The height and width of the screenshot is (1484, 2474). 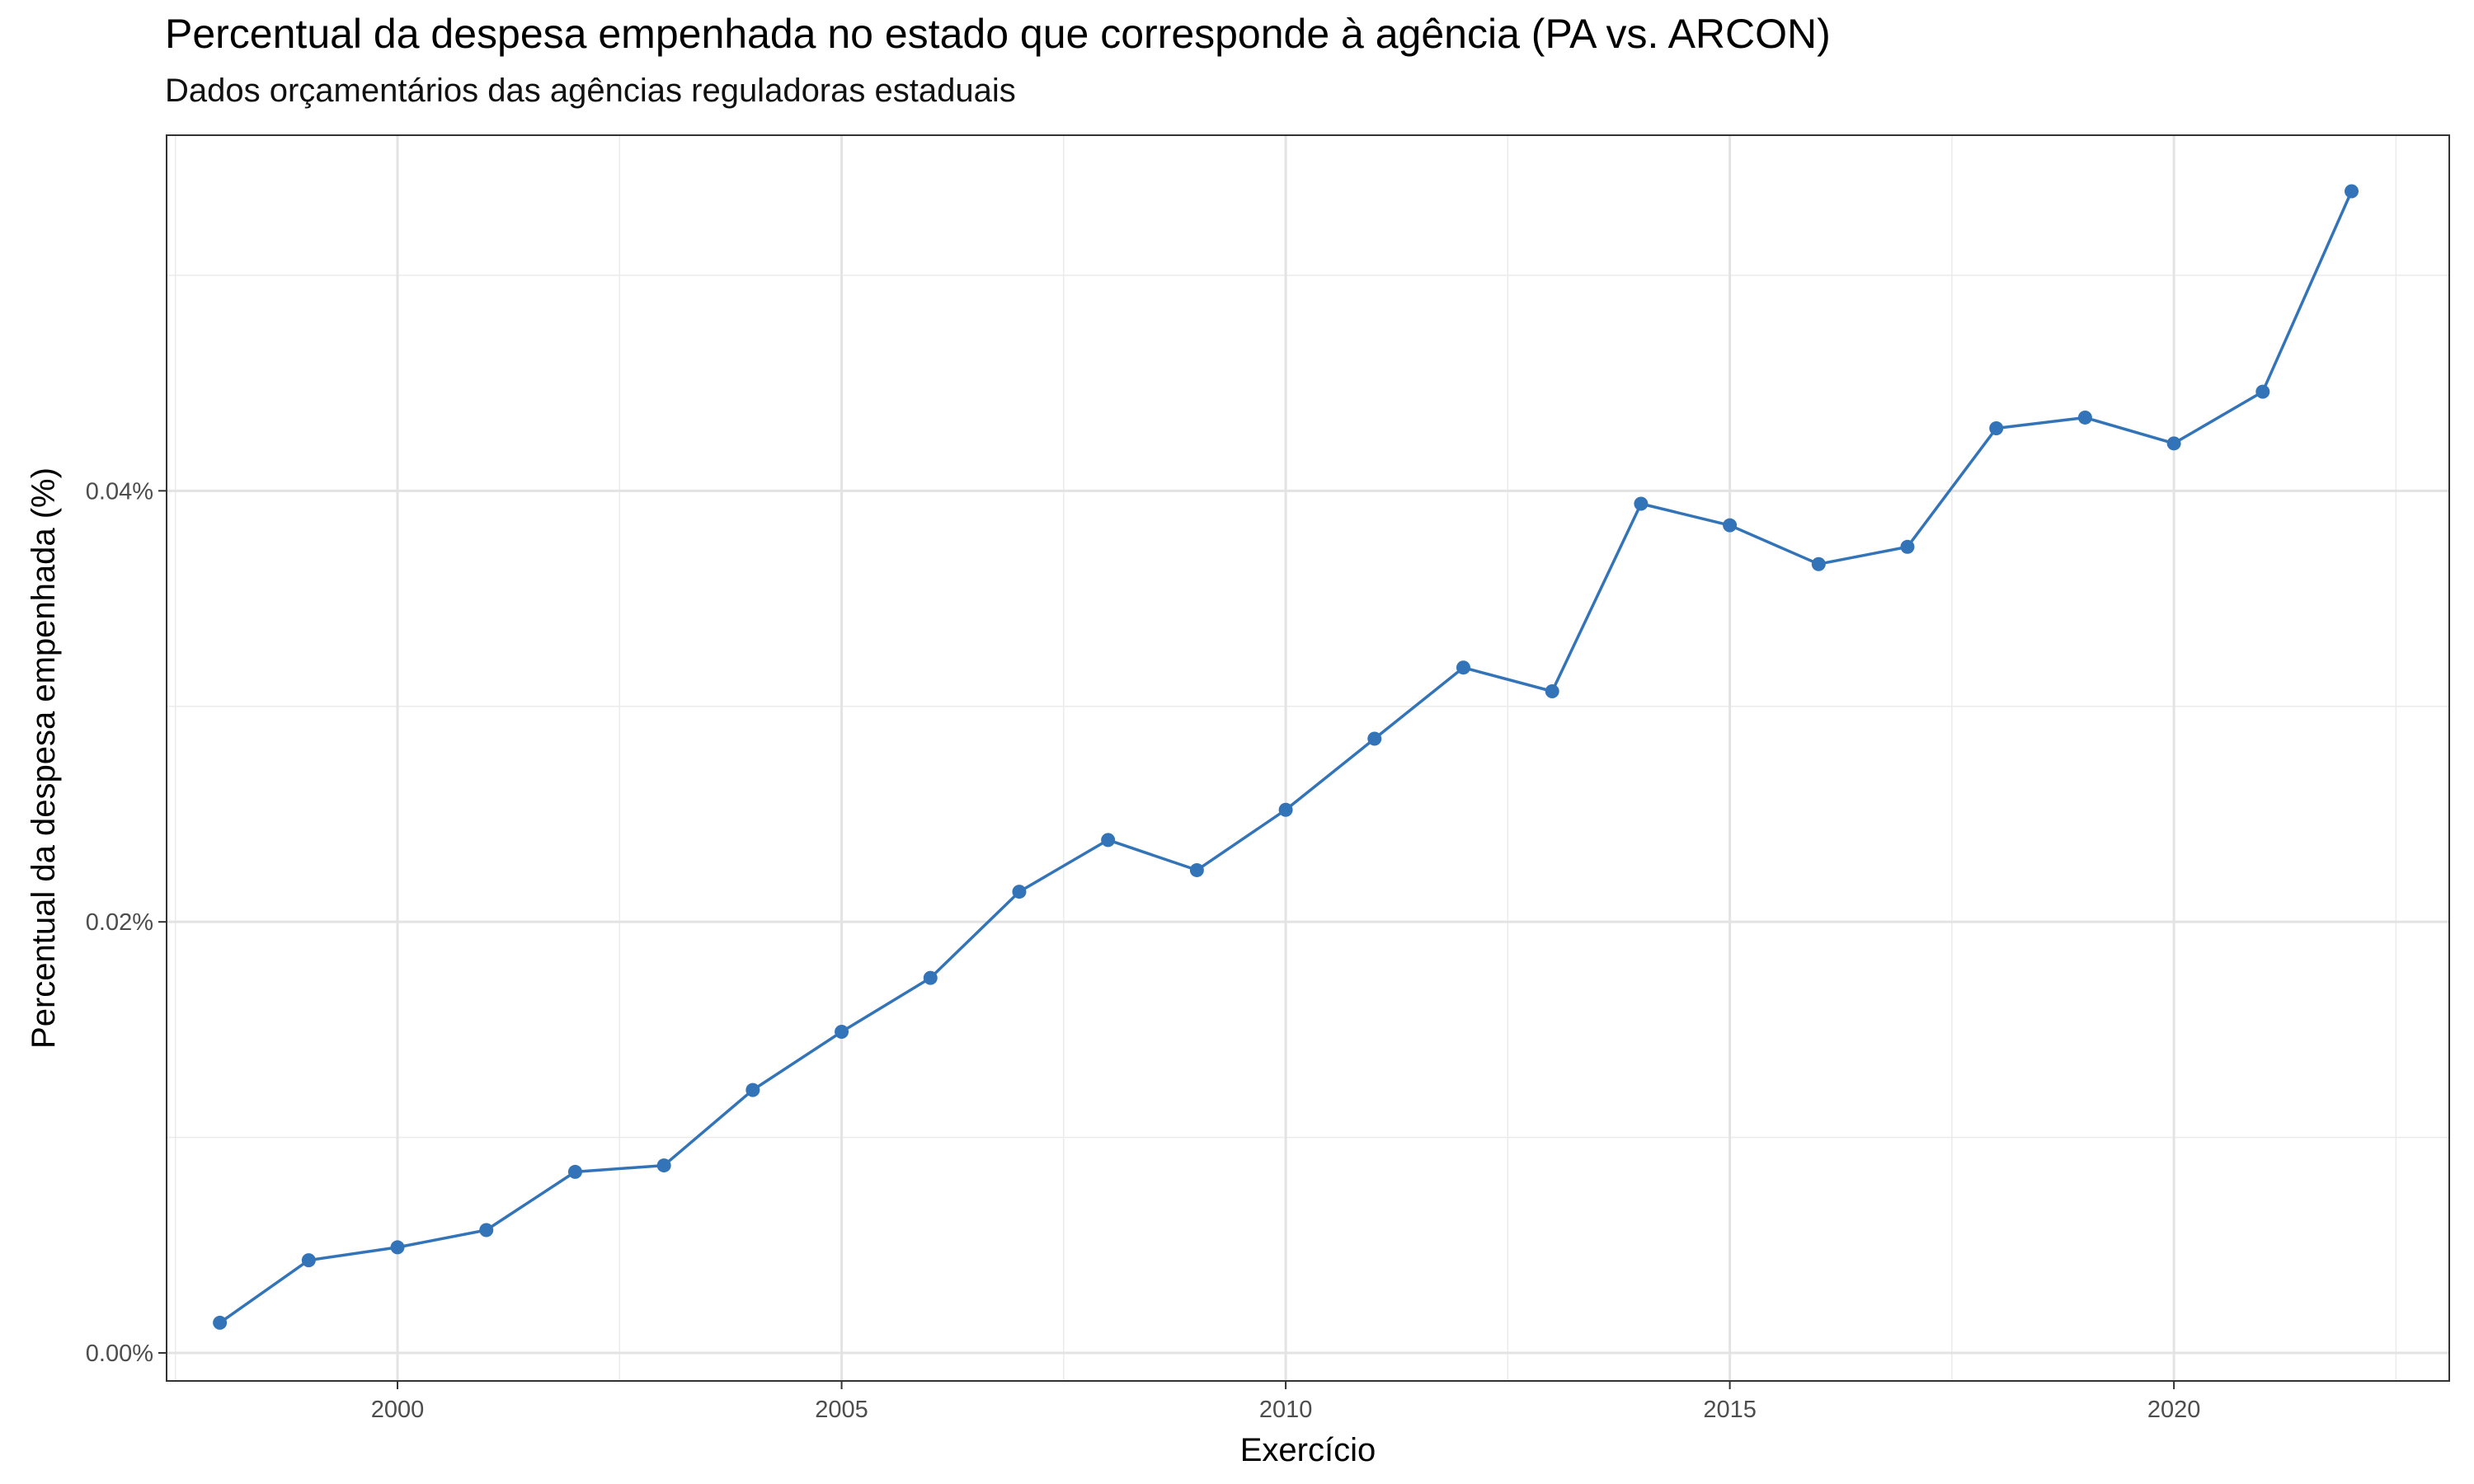 I want to click on x-tick-label: 2015, so click(x=1730, y=1410).